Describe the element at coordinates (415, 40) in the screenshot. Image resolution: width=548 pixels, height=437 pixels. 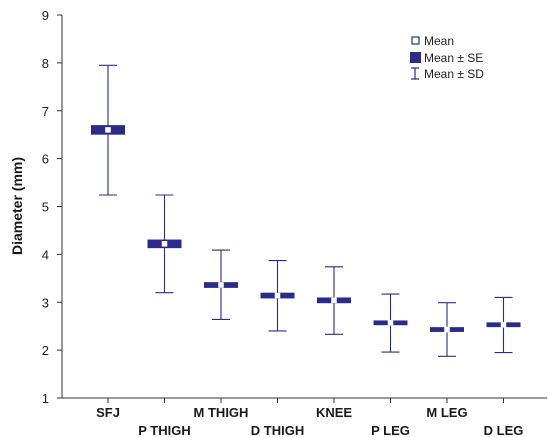
I see `legend-mean-icon` at that location.